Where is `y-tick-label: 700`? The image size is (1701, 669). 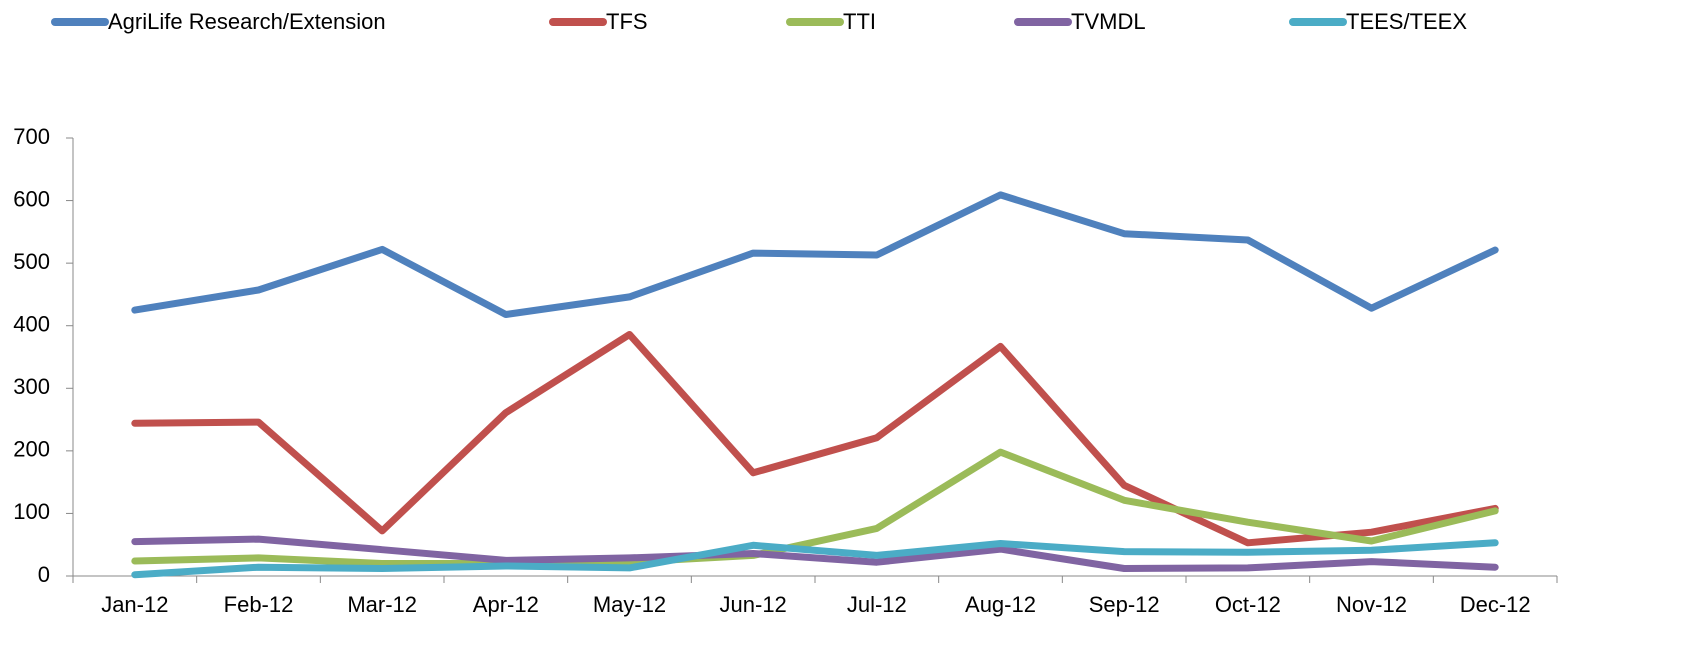
y-tick-label: 700 is located at coordinates (31, 136).